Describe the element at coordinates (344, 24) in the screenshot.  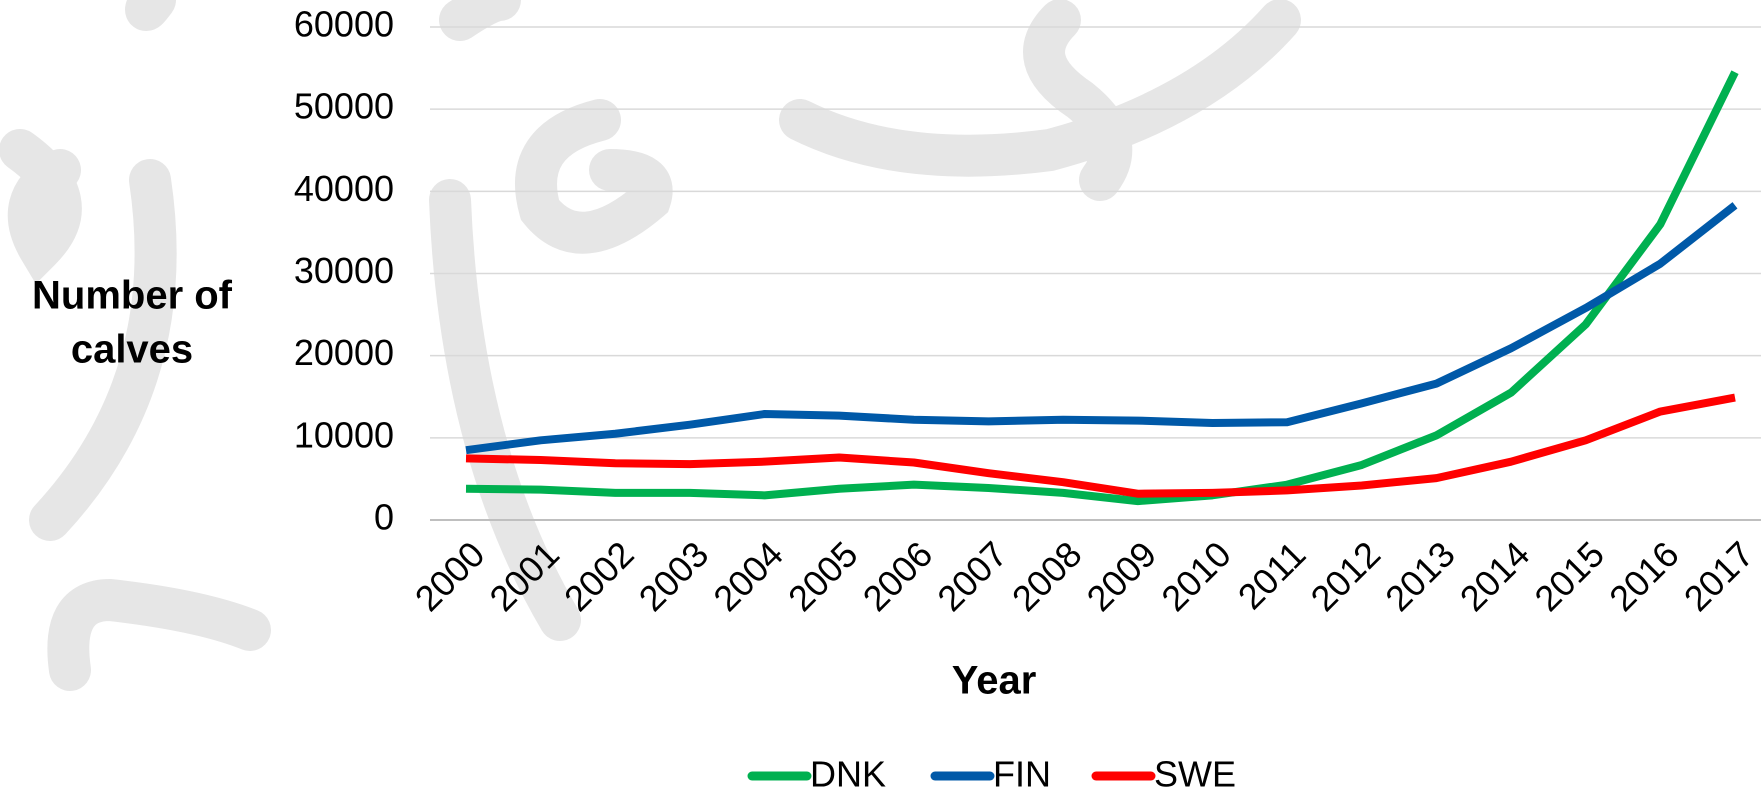
I see `y-tick-label: 60000` at that location.